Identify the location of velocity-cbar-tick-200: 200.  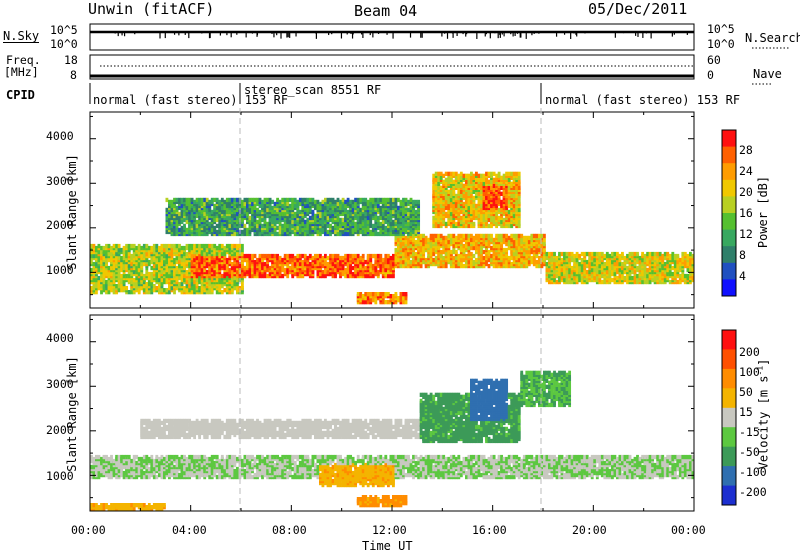
(749, 352).